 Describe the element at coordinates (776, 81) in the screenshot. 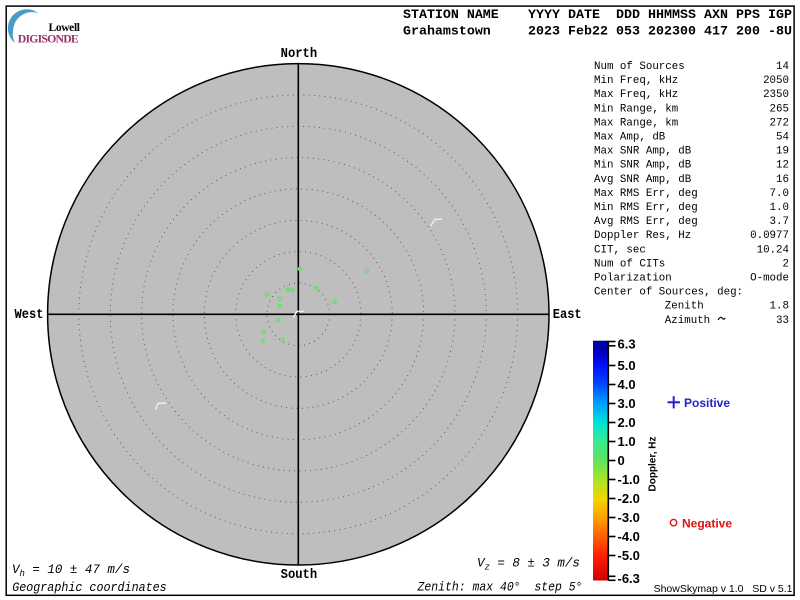

I see `svg-text: 2050` at that location.